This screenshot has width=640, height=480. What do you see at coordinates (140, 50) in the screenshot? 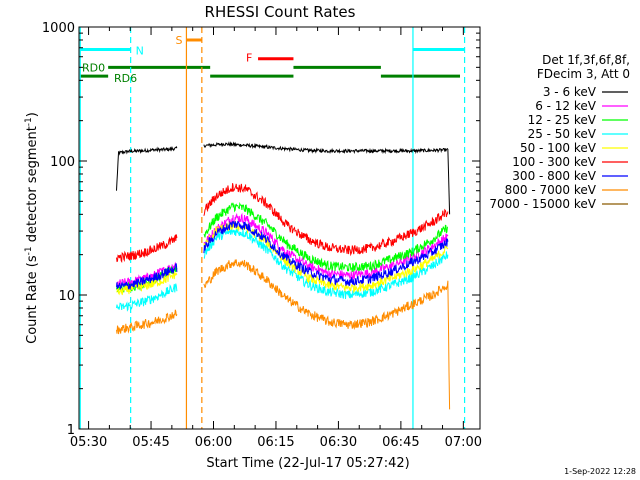
I see `flag-label-n: N` at bounding box center [140, 50].